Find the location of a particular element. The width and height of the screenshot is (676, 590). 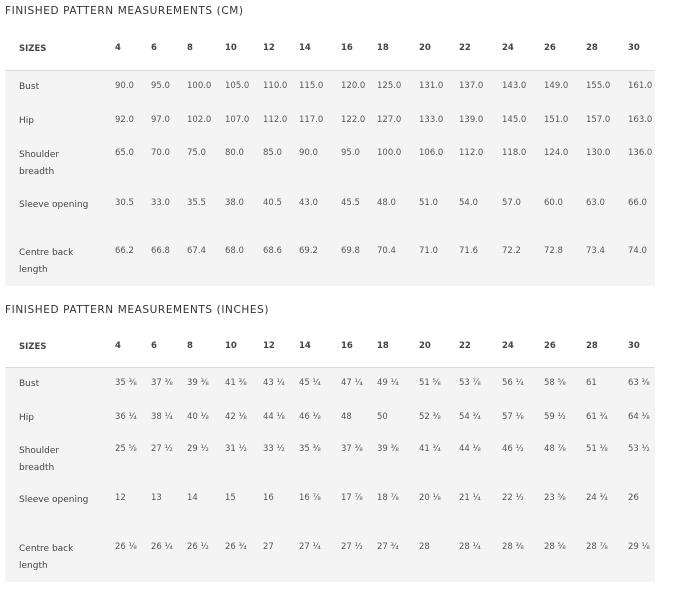

table-cell: 50 is located at coordinates (382, 416).